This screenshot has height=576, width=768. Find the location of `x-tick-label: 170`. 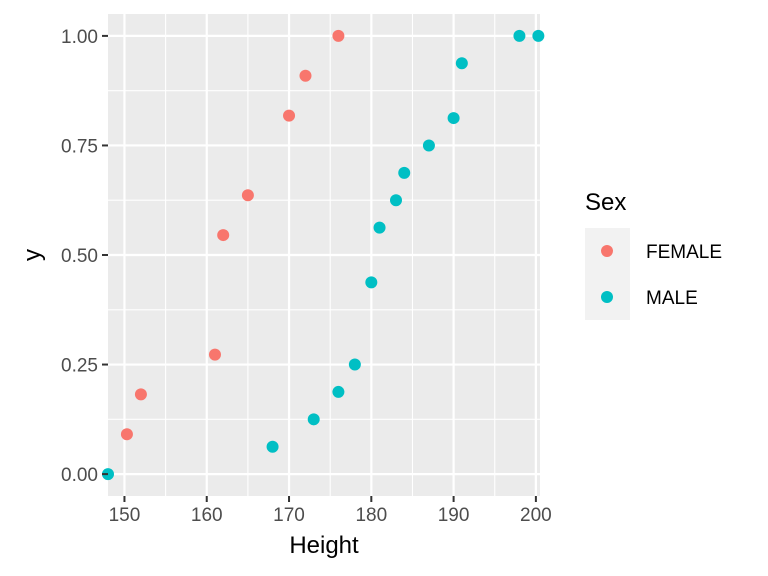

x-tick-label: 170 is located at coordinates (289, 515).